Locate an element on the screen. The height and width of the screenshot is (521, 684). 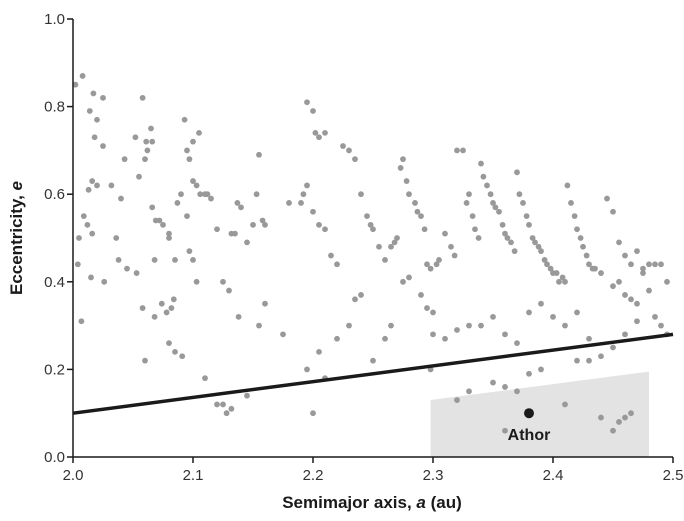
y-axis-title-symbol: e is located at coordinates (16, 185).